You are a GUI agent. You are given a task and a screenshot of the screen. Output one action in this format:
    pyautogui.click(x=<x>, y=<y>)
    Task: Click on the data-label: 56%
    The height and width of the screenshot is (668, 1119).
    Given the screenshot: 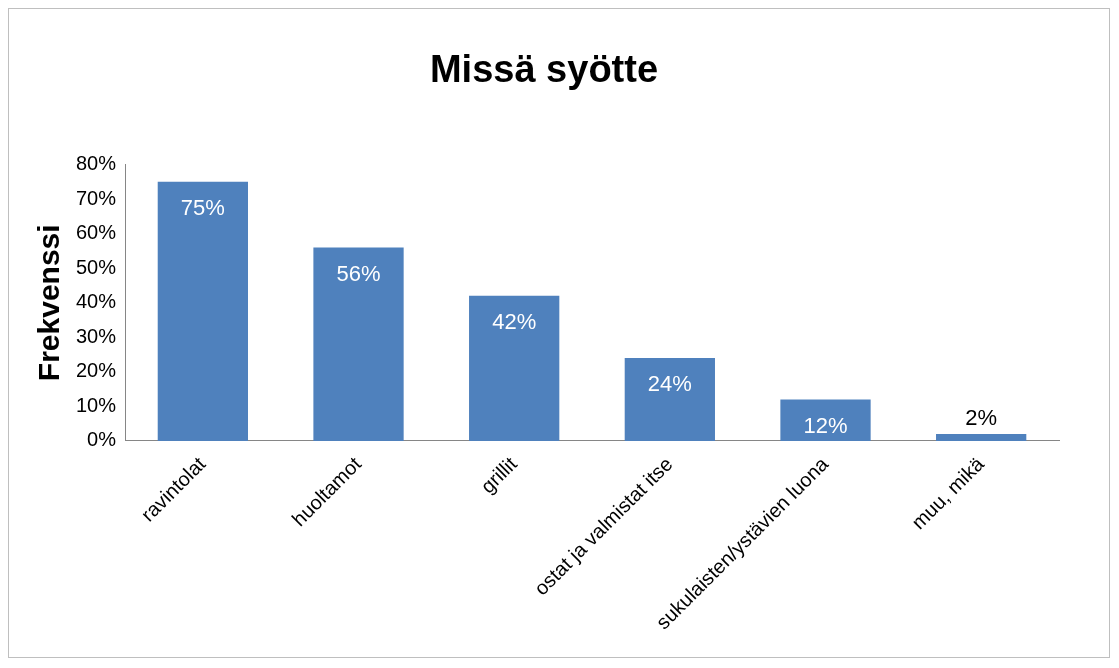 What is the action you would take?
    pyautogui.click(x=358, y=273)
    